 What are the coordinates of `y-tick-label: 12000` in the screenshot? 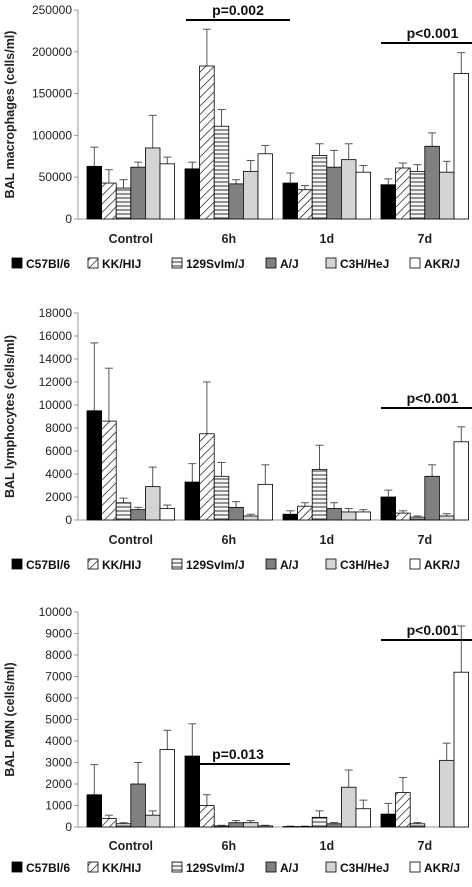 It's located at (56, 382).